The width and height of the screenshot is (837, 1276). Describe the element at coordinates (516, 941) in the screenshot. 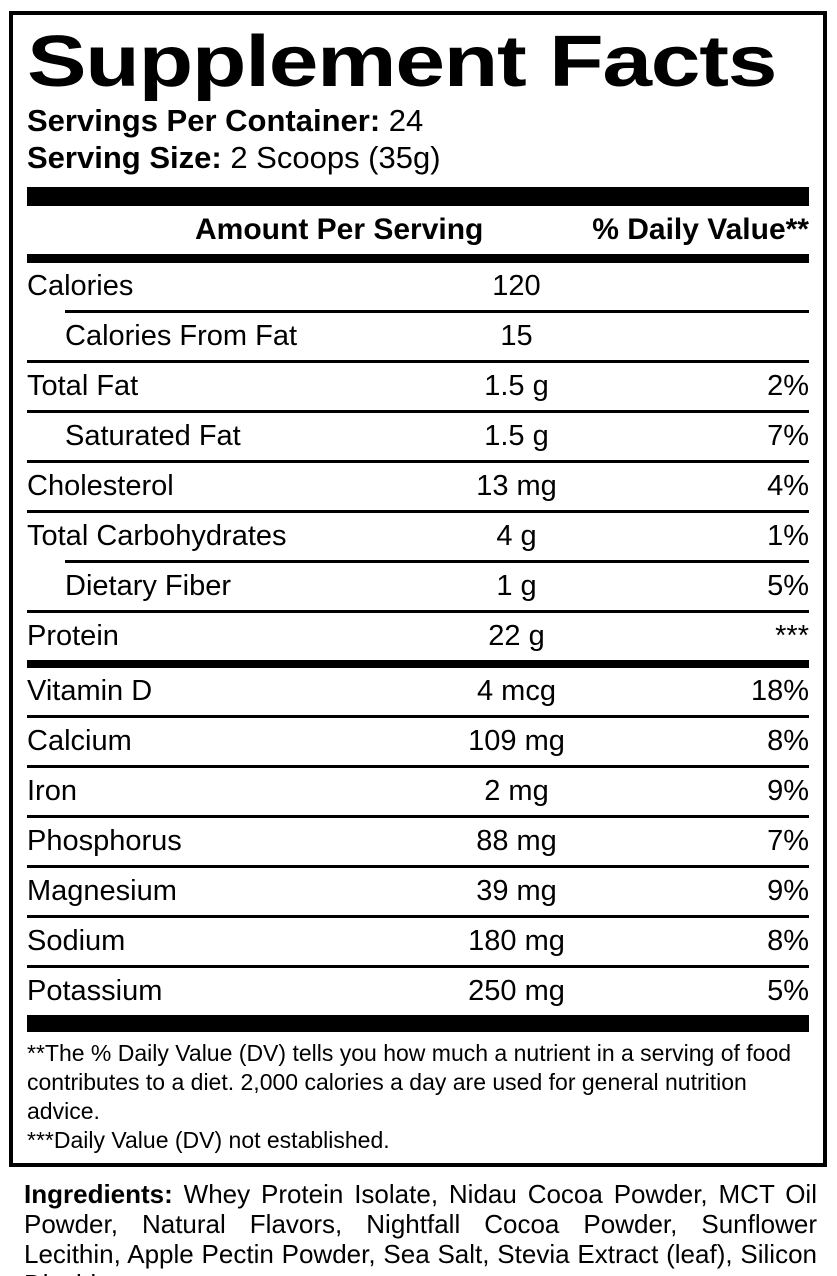

I see `nutrient-amount: 180 mg` at that location.